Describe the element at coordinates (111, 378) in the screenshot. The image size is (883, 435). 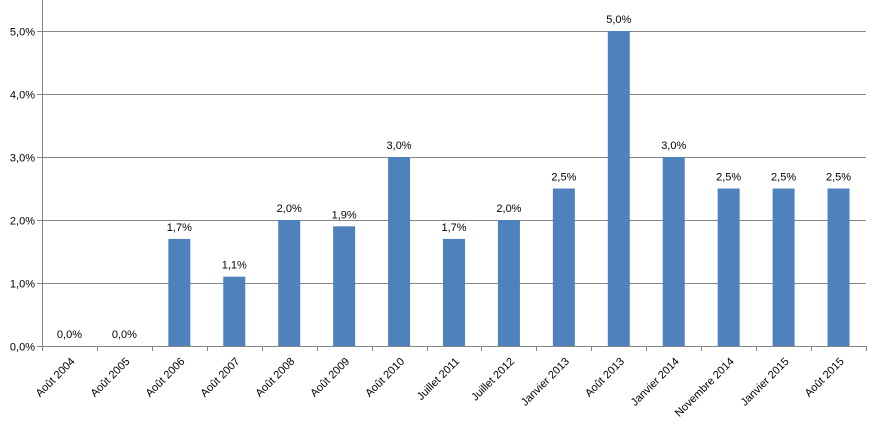
I see `x-tick-label: Août 2005` at that location.